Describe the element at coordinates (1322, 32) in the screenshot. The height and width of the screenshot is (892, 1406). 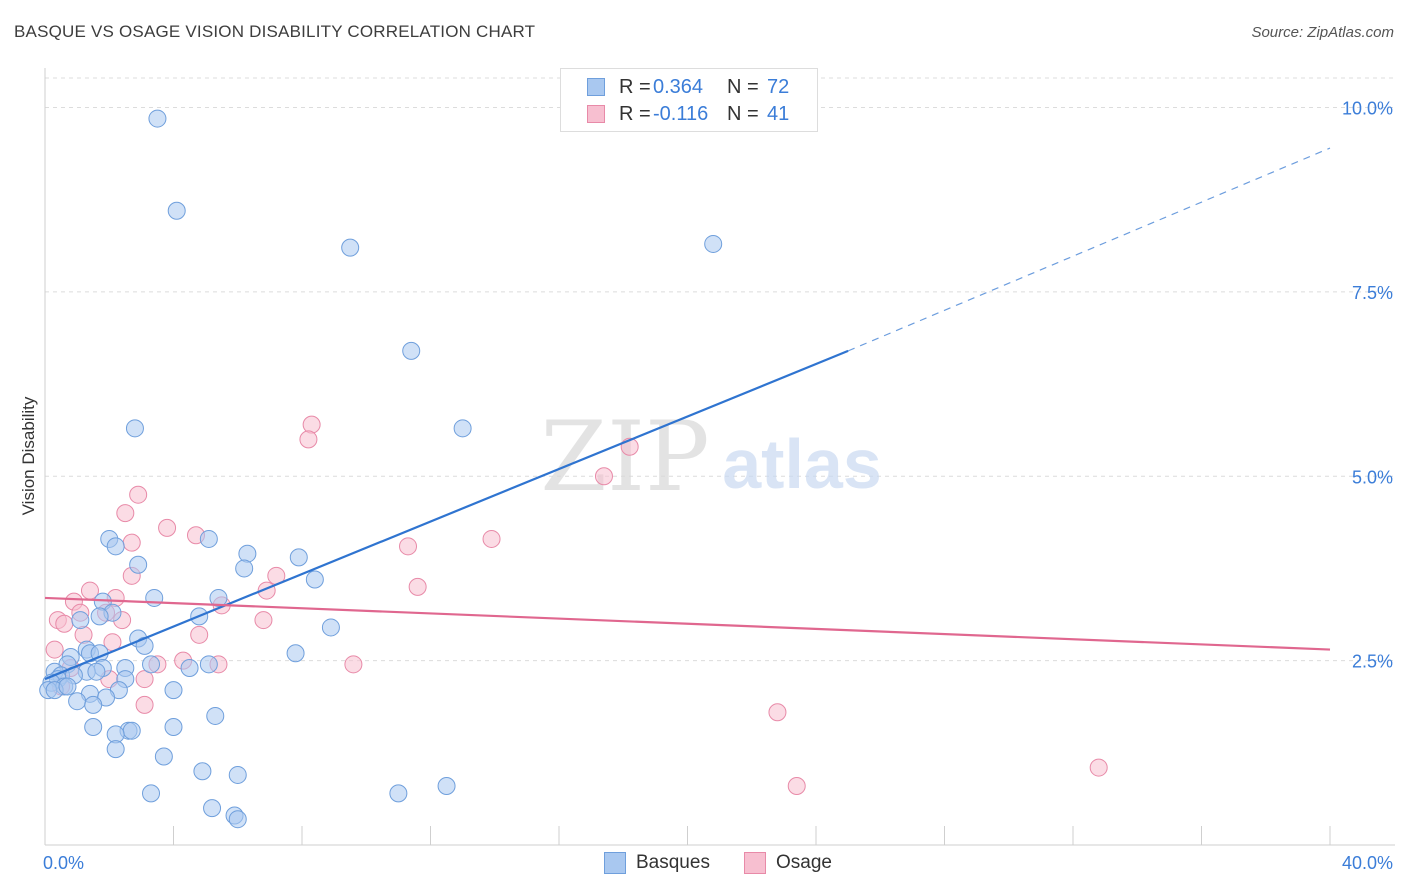
I see `source-label: Source: ZipAtlas.com` at that location.